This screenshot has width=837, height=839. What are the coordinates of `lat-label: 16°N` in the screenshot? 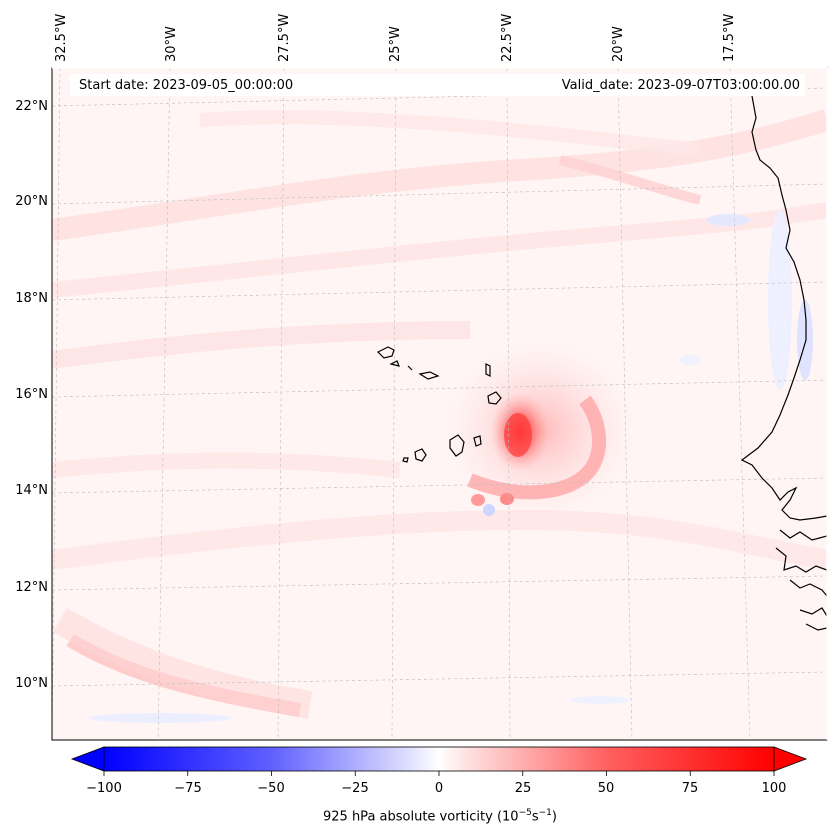 It's located at (31, 394).